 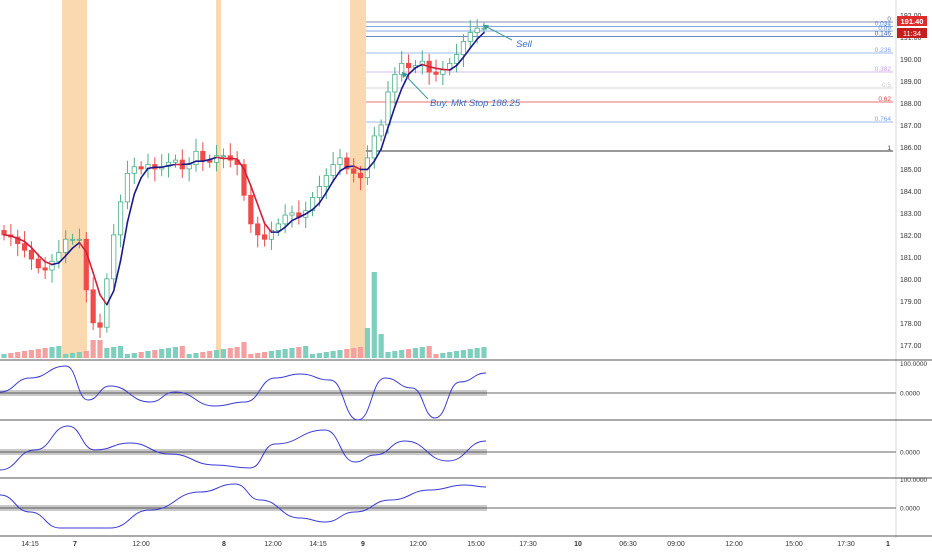 I want to click on price-tick-label: 188.00, so click(x=911, y=104).